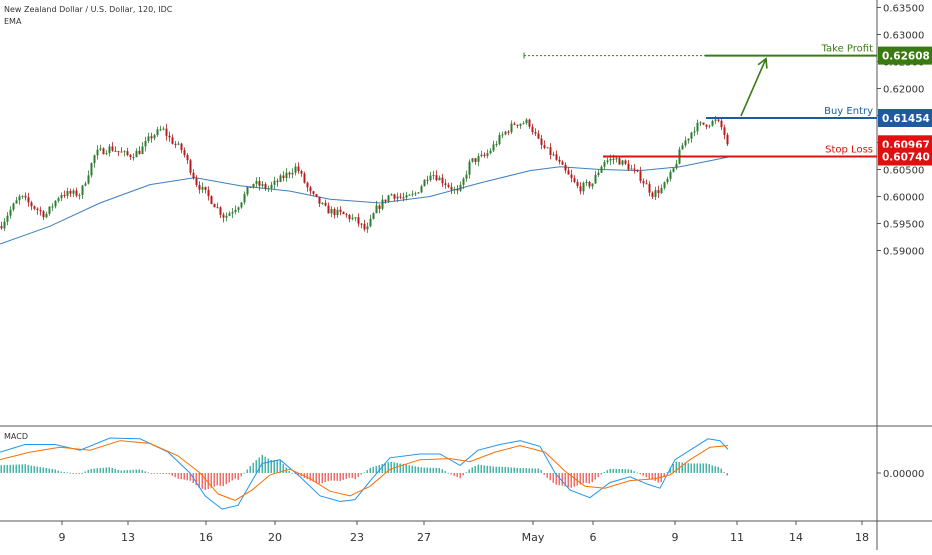 This screenshot has height=555, width=932. What do you see at coordinates (906, 57) in the screenshot?
I see `take-profit-price-flag: 0.62608` at bounding box center [906, 57].